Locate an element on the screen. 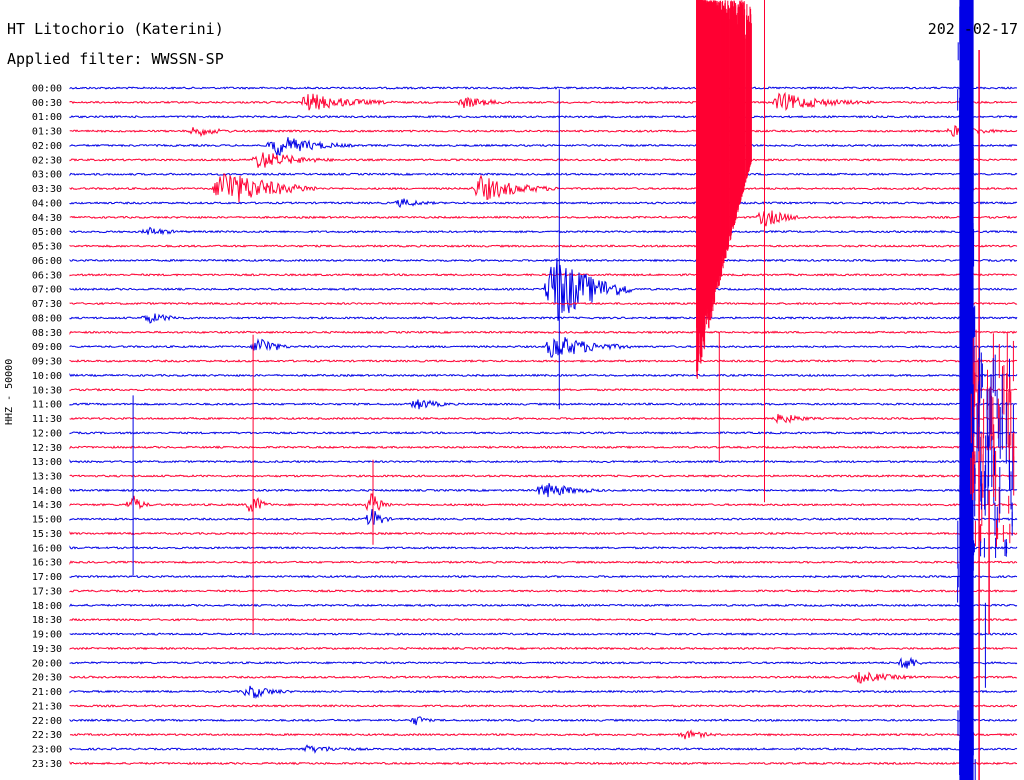 This screenshot has width=1024, height=780. time-tick-label: 11:30 is located at coordinates (47, 419).